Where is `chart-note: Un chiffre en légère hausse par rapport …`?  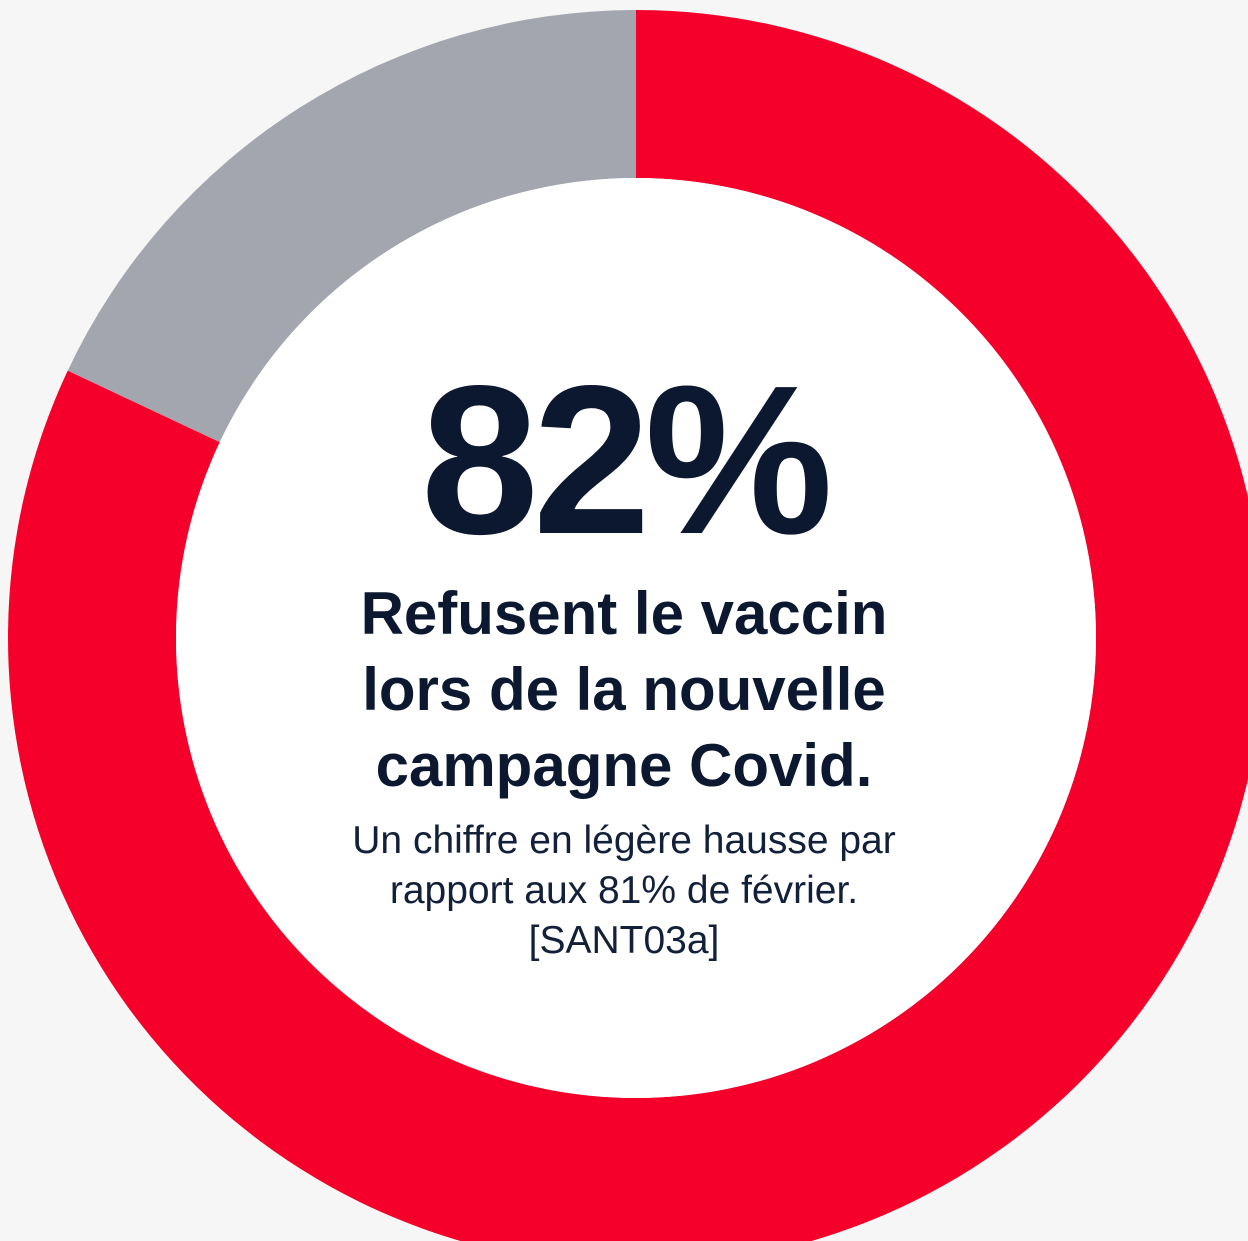 chart-note: Un chiffre en légère hausse par rapport … is located at coordinates (624, 890).